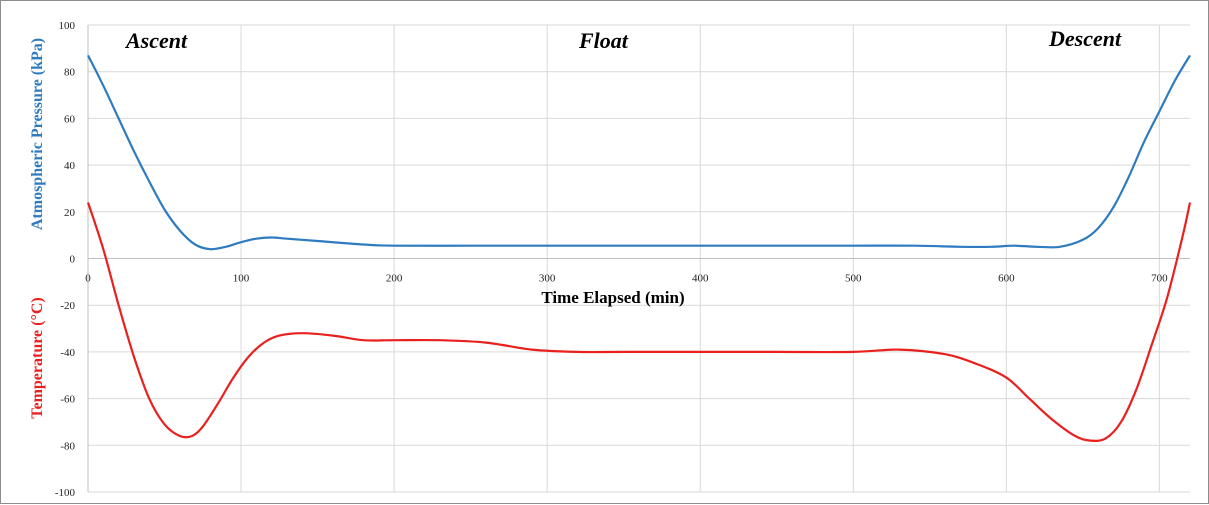 Image resolution: width=1209 pixels, height=505 pixels. What do you see at coordinates (67, 26) in the screenshot?
I see `y-tick-label: 100` at bounding box center [67, 26].